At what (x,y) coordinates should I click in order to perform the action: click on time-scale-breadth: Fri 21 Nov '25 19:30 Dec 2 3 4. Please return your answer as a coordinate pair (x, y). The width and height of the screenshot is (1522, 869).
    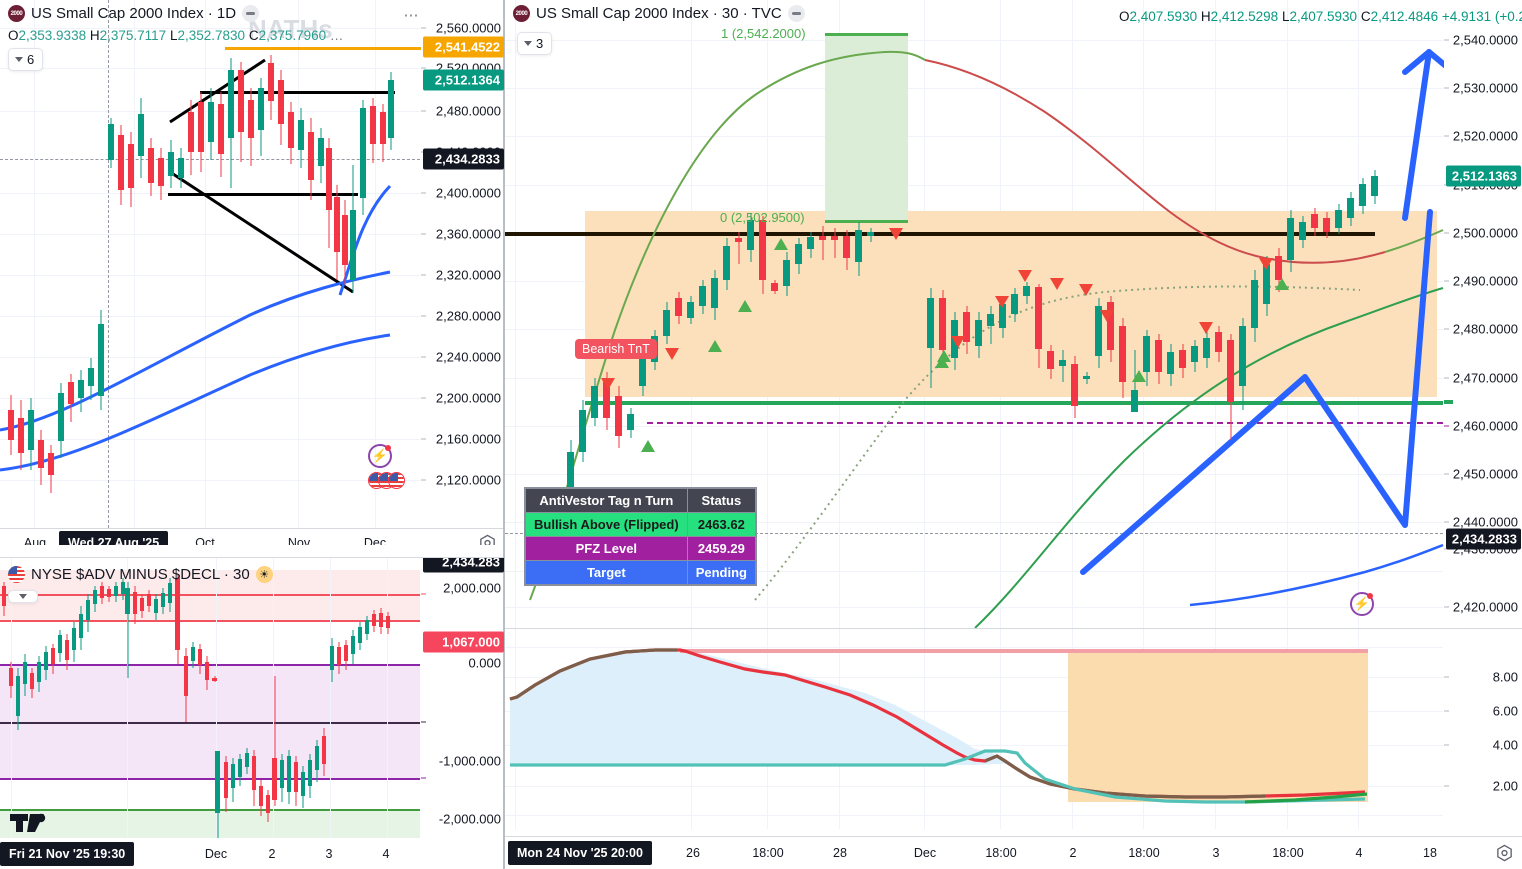
    Looking at the image, I should click on (252, 853).